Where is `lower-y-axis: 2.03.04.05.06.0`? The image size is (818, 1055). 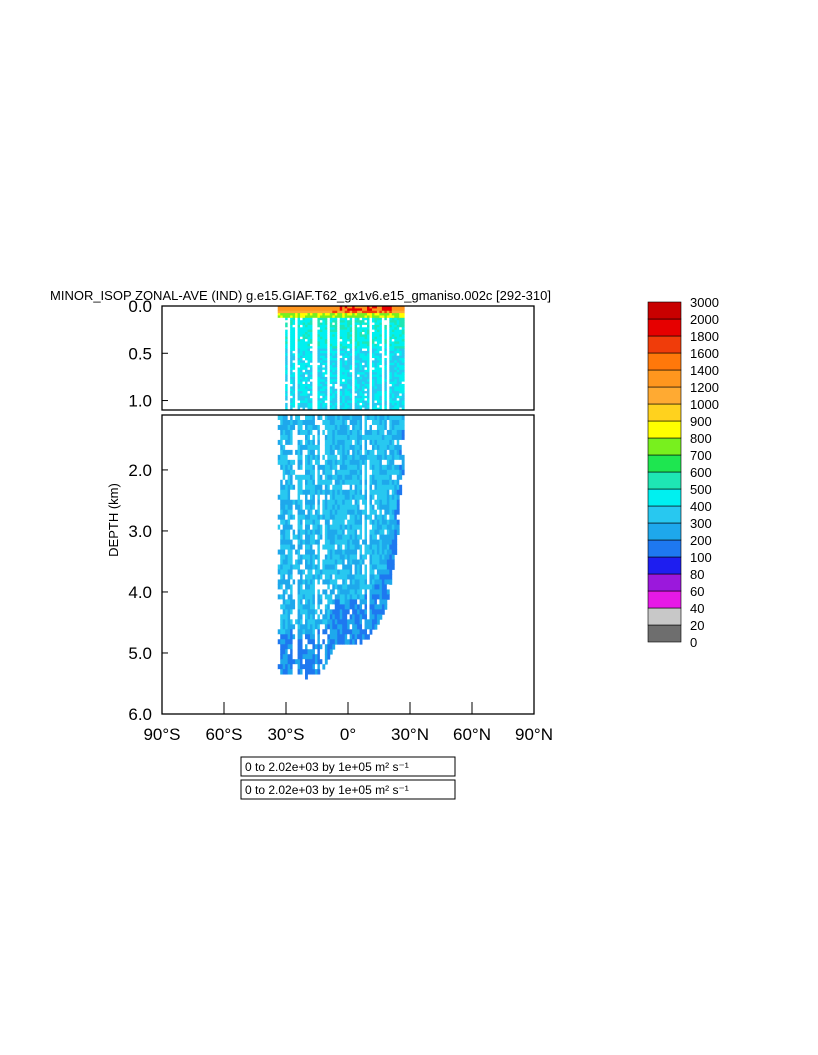
lower-y-axis: 2.03.04.05.06.0 is located at coordinates (148, 592).